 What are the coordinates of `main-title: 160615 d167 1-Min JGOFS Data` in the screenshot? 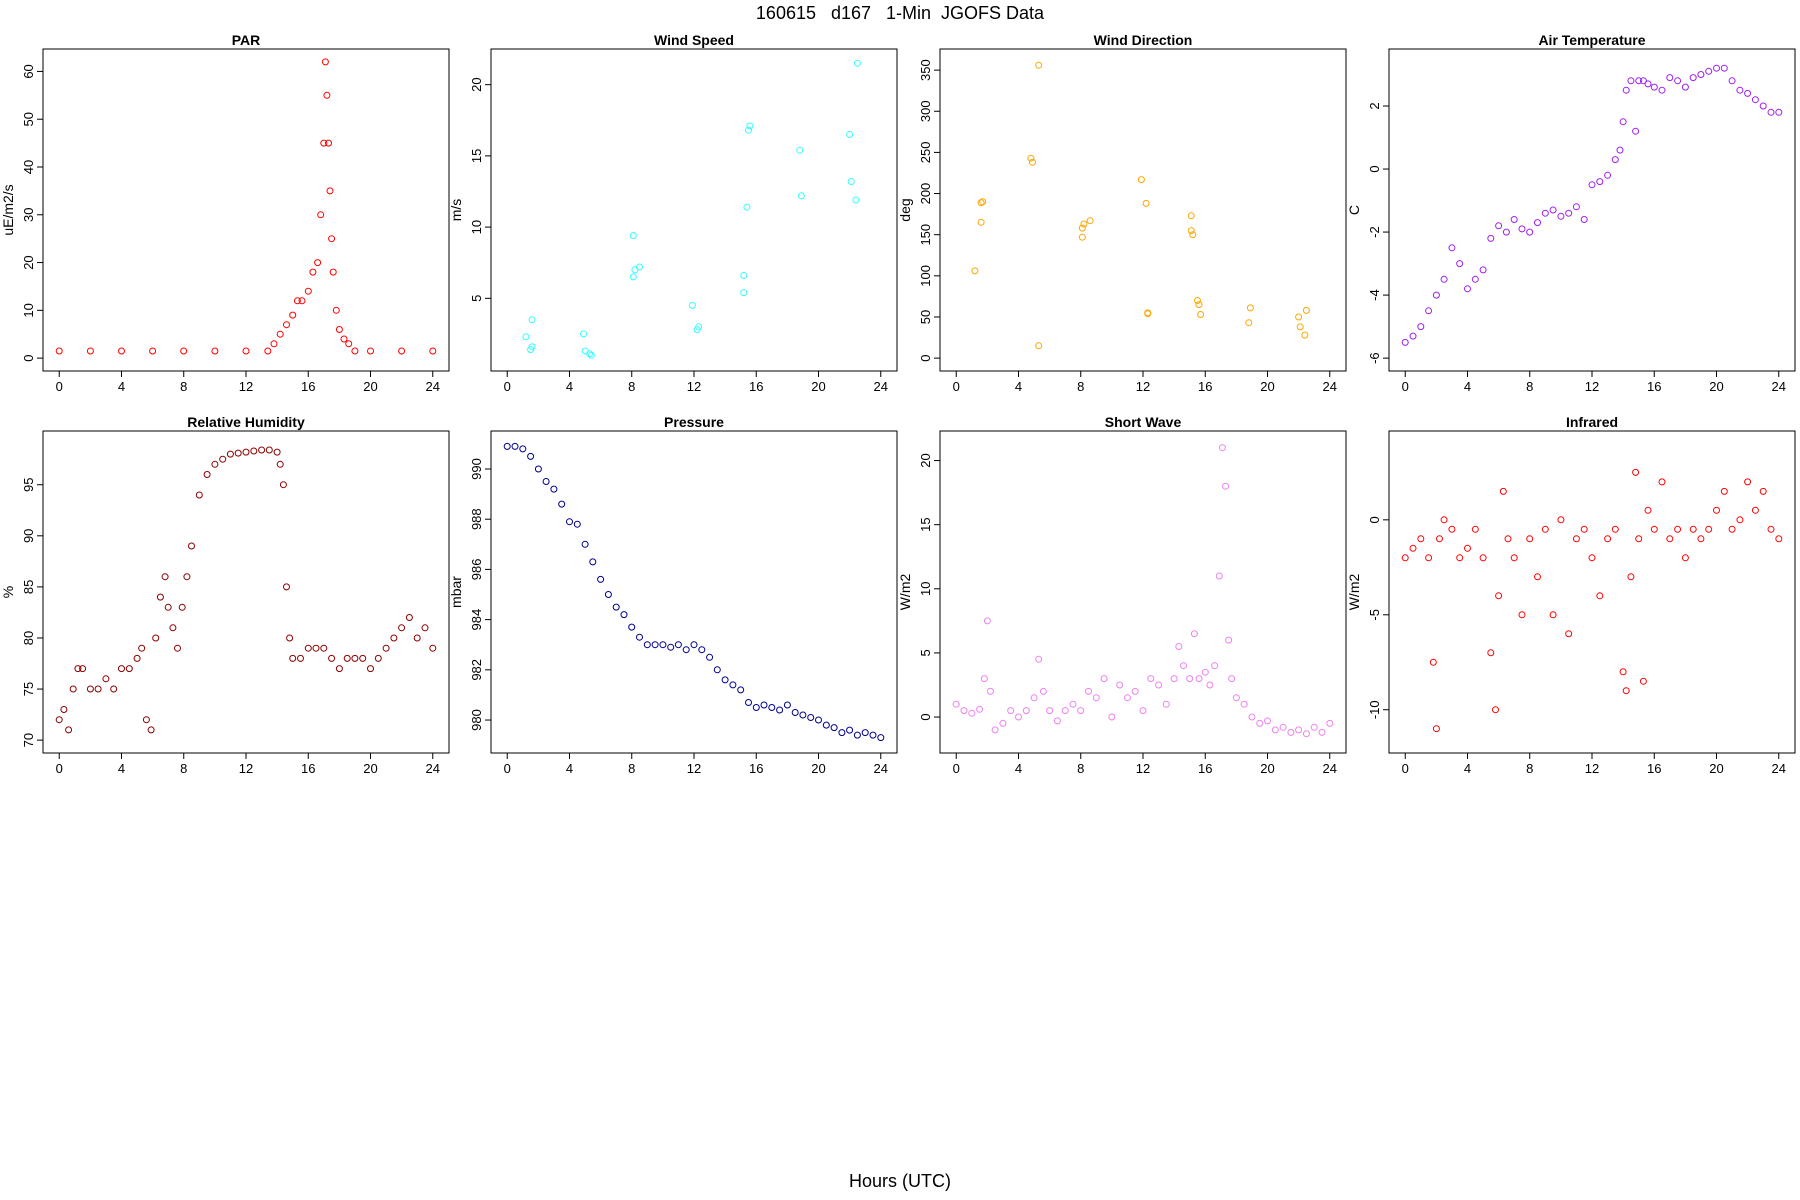 It's located at (900, 13).